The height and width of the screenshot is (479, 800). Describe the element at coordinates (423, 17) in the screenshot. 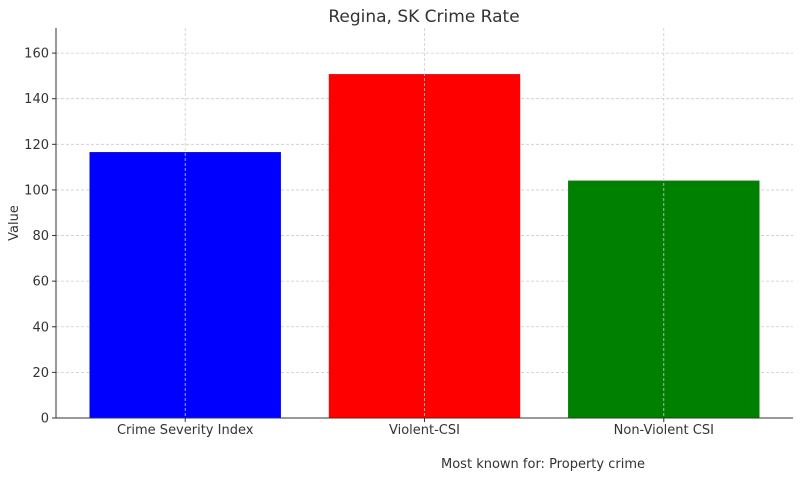

I see `chart-title: Regina, SK Crime Rate` at that location.